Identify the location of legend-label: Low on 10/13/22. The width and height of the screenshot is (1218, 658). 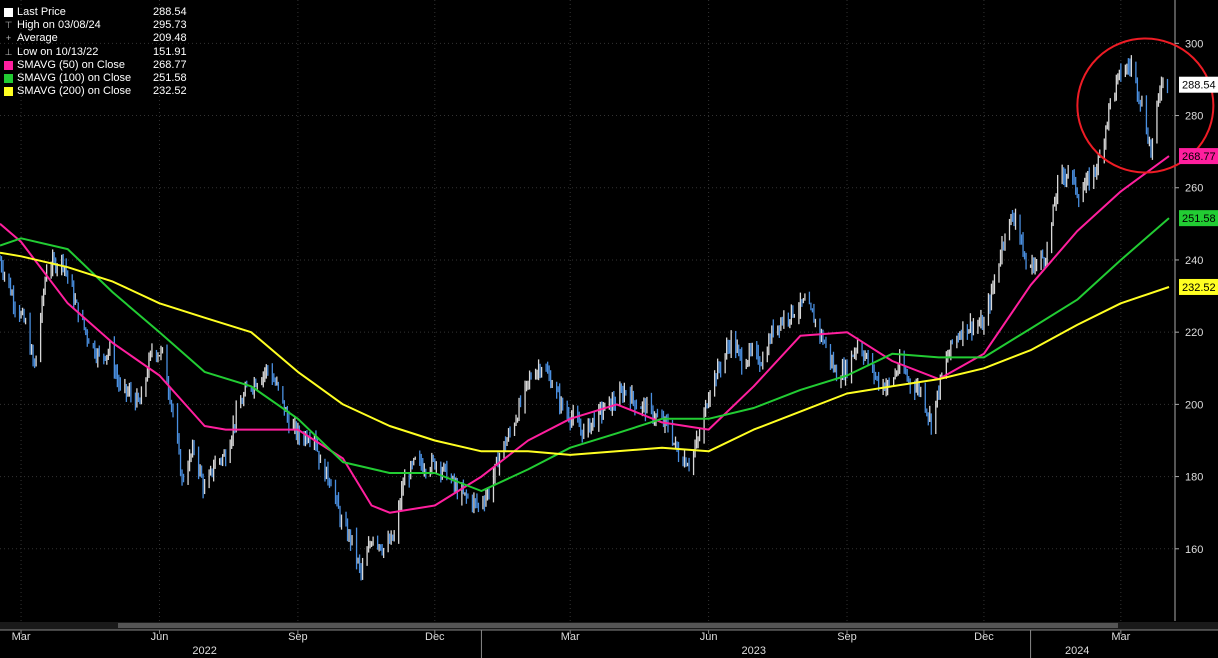
(58, 51).